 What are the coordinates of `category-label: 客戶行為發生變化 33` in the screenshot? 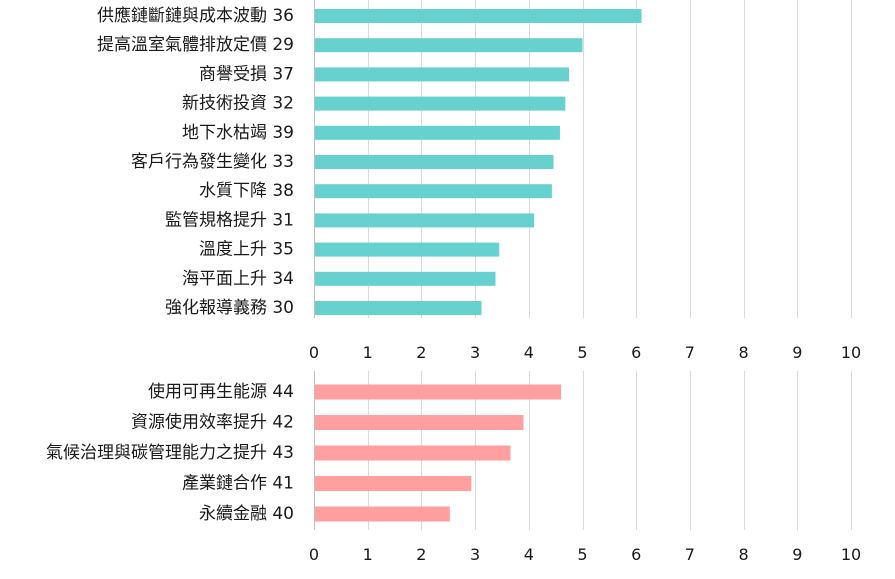 It's located at (212, 162).